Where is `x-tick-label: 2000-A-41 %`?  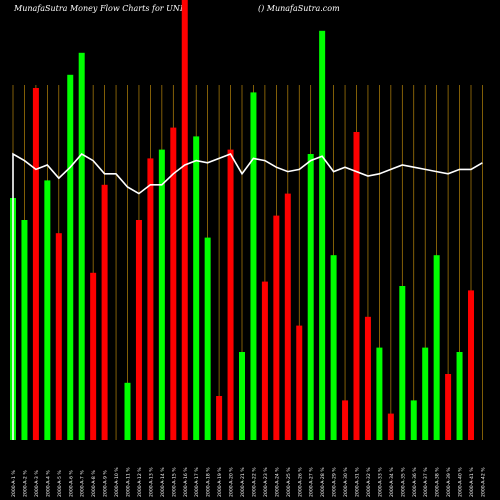
x-tick-label: 2000-A-41 % is located at coordinates (472, 482).